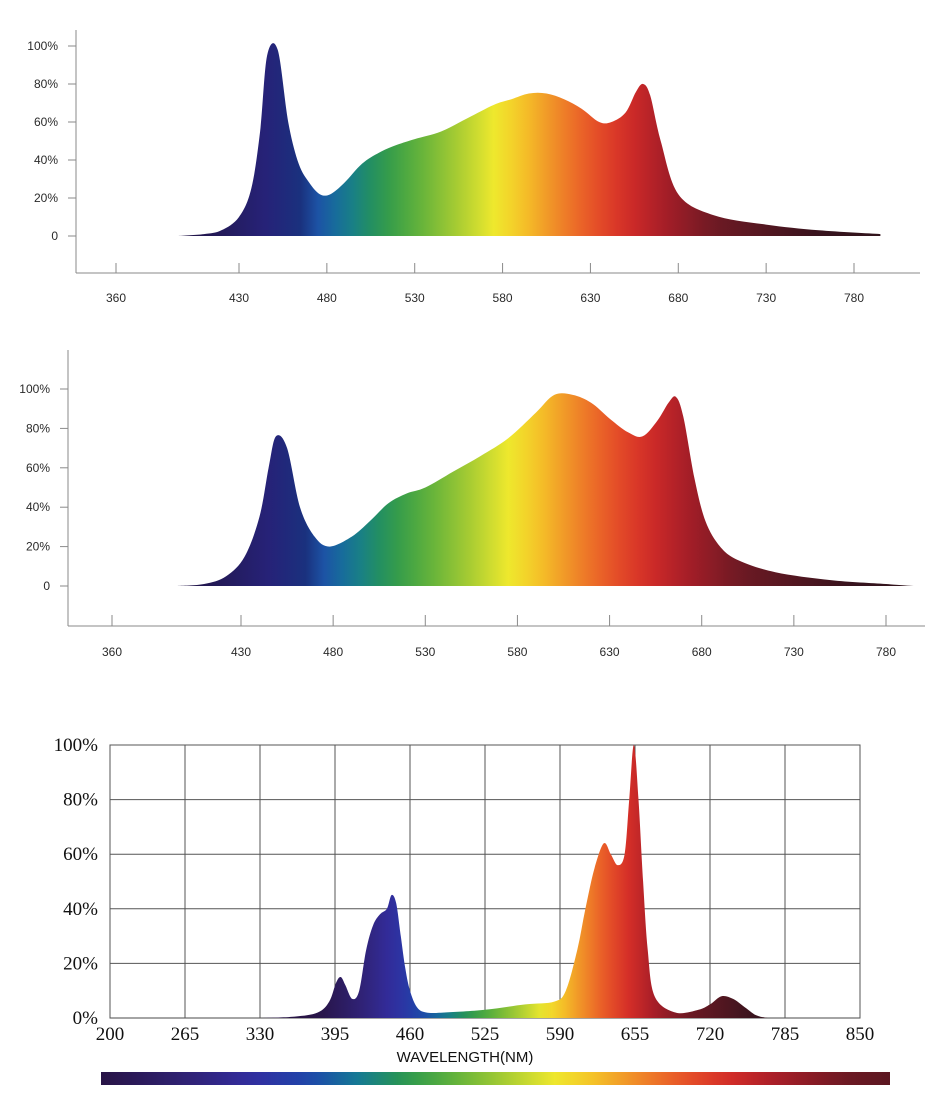  I want to click on x-tick-label: 590, so click(560, 1034).